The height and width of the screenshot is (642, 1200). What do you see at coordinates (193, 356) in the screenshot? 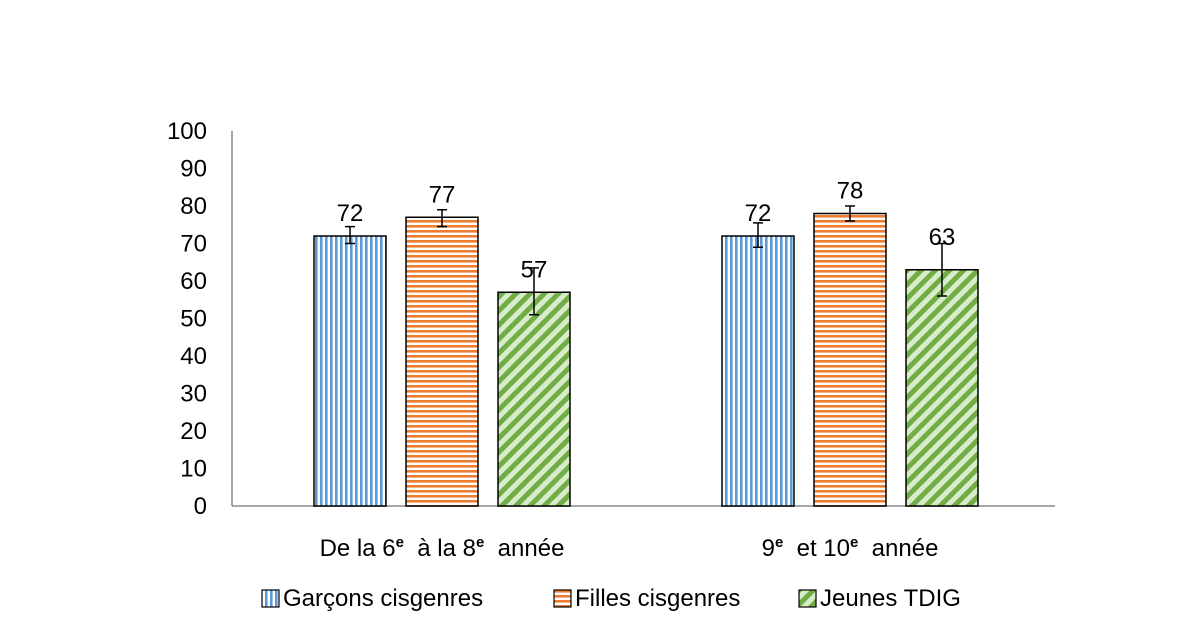
I see `y-tick-label: 40` at bounding box center [193, 356].